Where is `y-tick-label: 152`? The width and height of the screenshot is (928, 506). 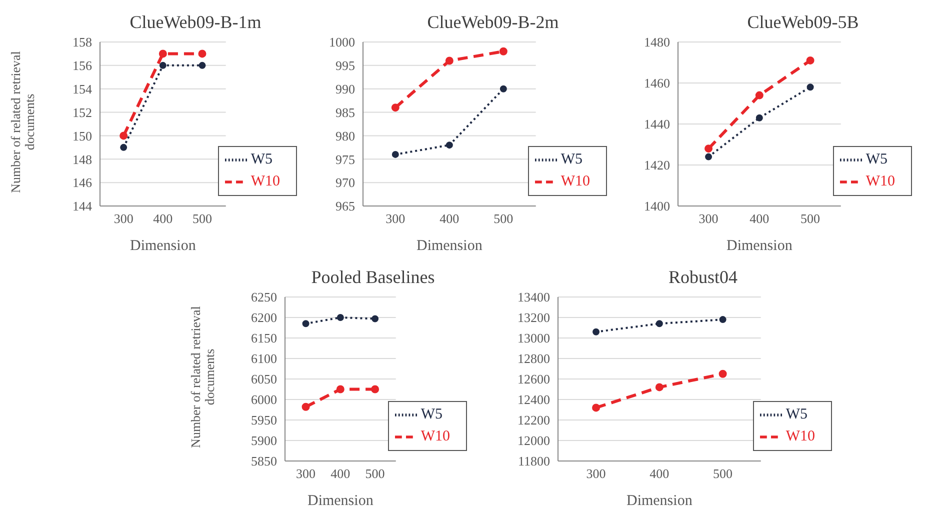 y-tick-label: 152 is located at coordinates (82, 112).